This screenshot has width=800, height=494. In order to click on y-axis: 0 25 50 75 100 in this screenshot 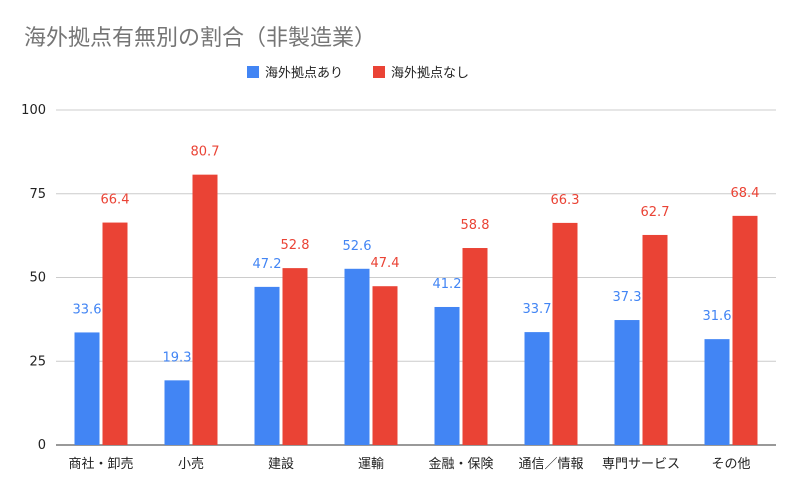, I will do `click(33, 278)`.